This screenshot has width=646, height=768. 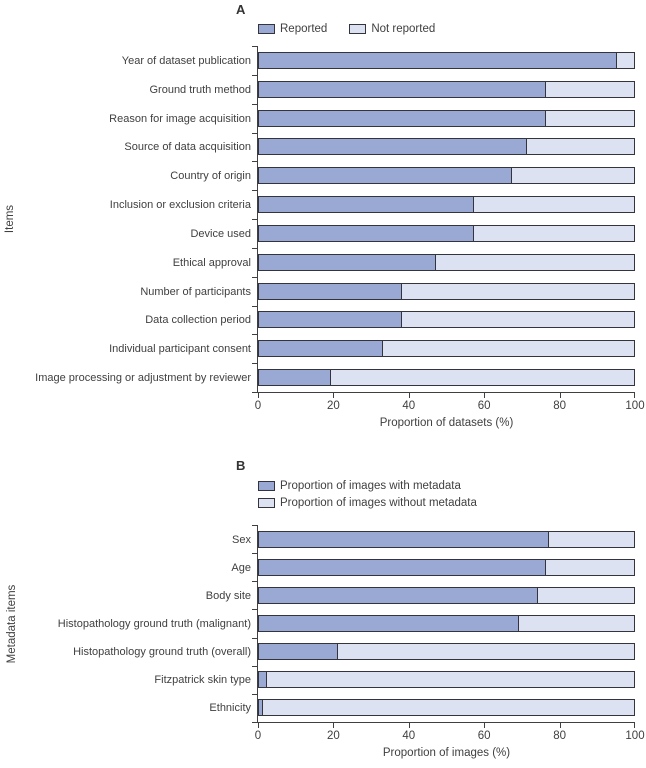 What do you see at coordinates (195, 292) in the screenshot?
I see `category-label: Number of participants` at bounding box center [195, 292].